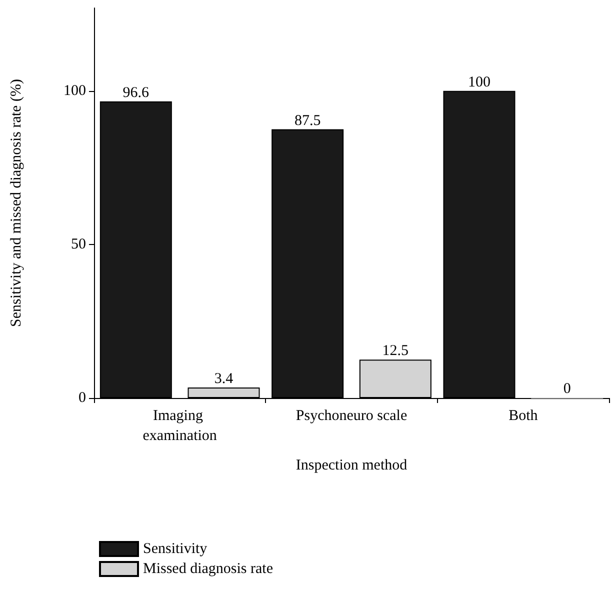  Describe the element at coordinates (479, 82) in the screenshot. I see `data-label: 100` at that location.